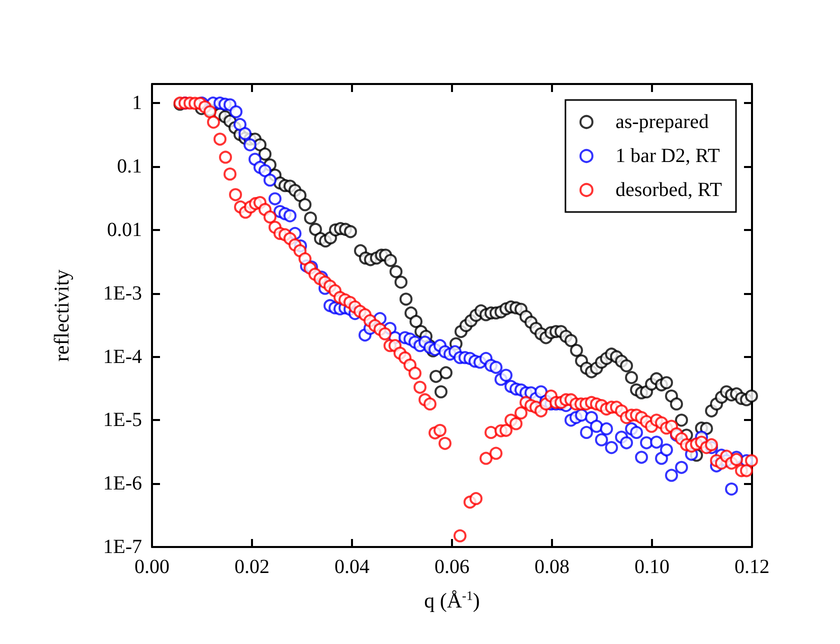 The height and width of the screenshot is (644, 840). Describe the element at coordinates (122, 547) in the screenshot. I see `y-tick-label: 1E-7` at that location.